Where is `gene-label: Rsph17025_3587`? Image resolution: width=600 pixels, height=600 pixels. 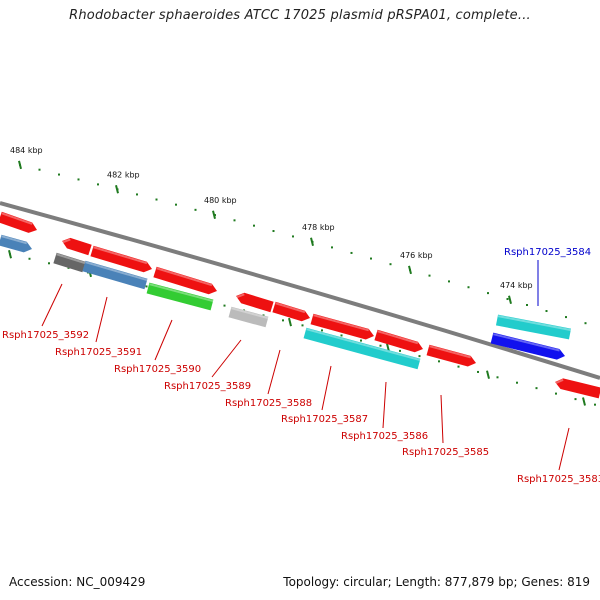 gene-label: Rsph17025_3587 is located at coordinates (324, 419).